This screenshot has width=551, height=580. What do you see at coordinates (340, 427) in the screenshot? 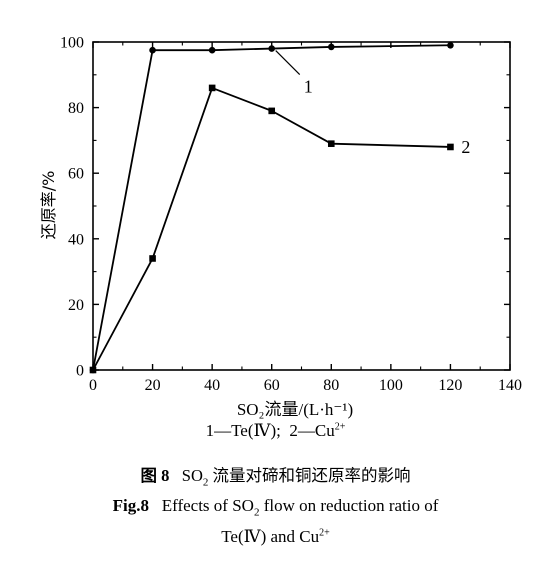
I see `legend-series-2-sup: 2+` at bounding box center [340, 427].